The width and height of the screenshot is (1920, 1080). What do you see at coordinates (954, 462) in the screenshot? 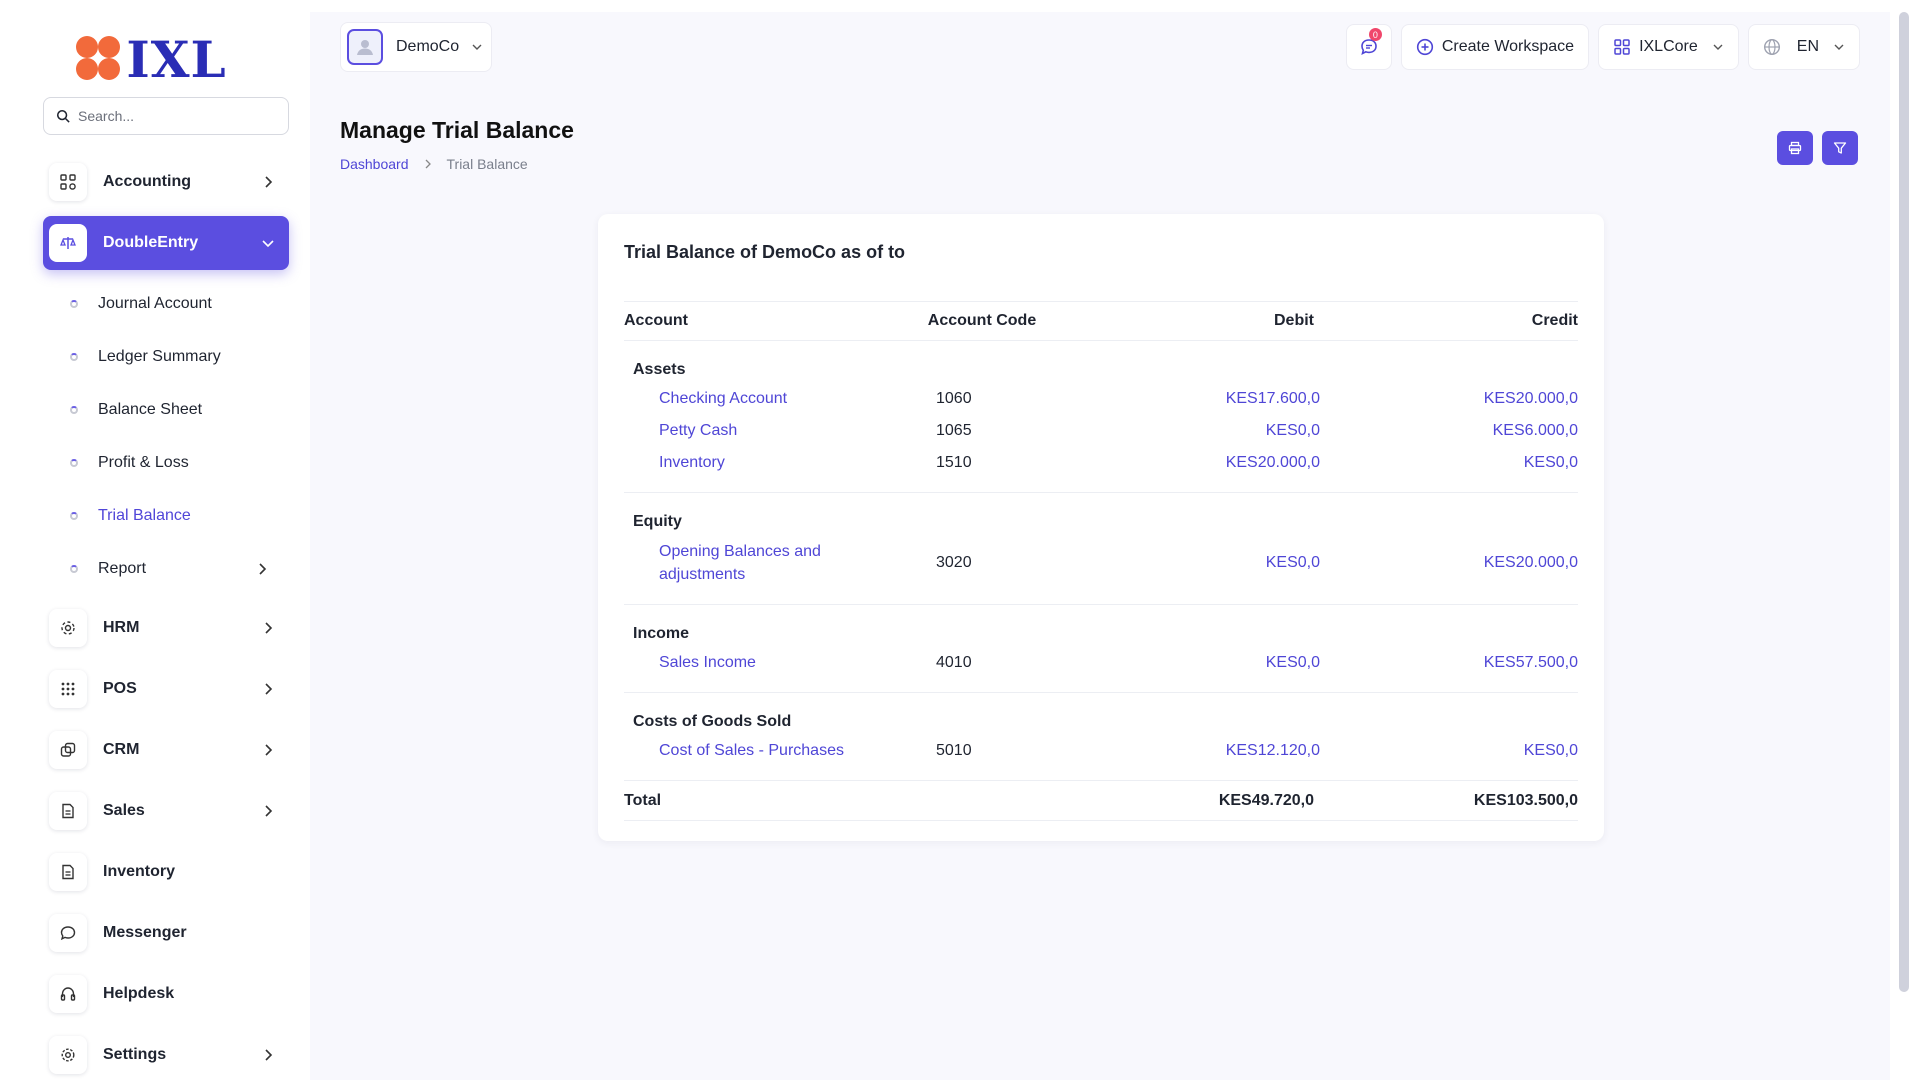
I see `account-code: 1510` at bounding box center [954, 462].